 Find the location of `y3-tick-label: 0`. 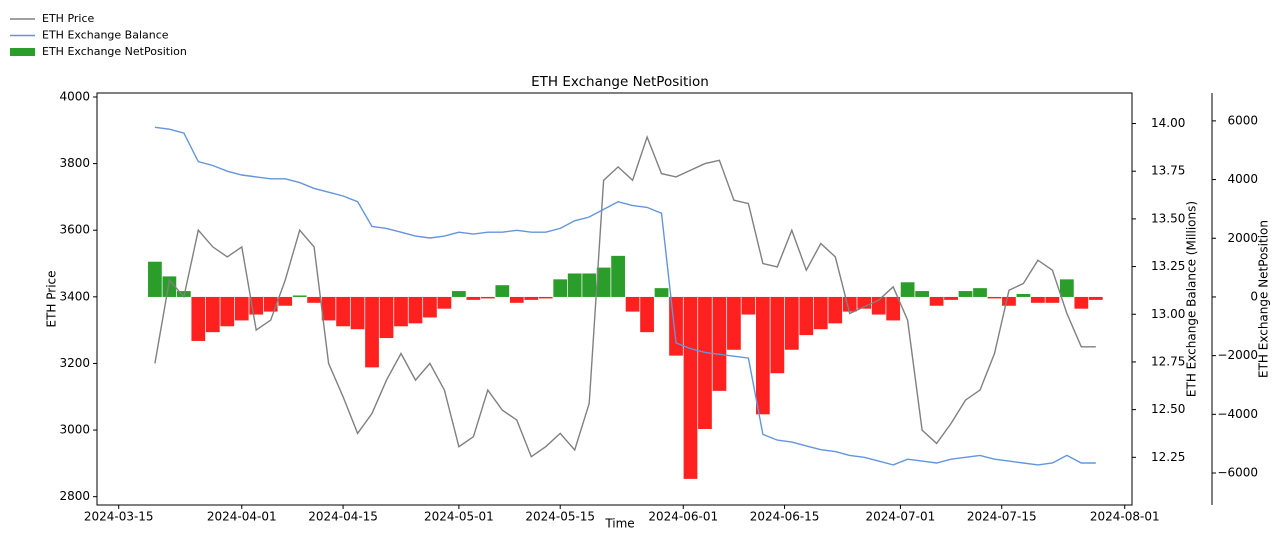

y3-tick-label: 0 is located at coordinates (1254, 296).